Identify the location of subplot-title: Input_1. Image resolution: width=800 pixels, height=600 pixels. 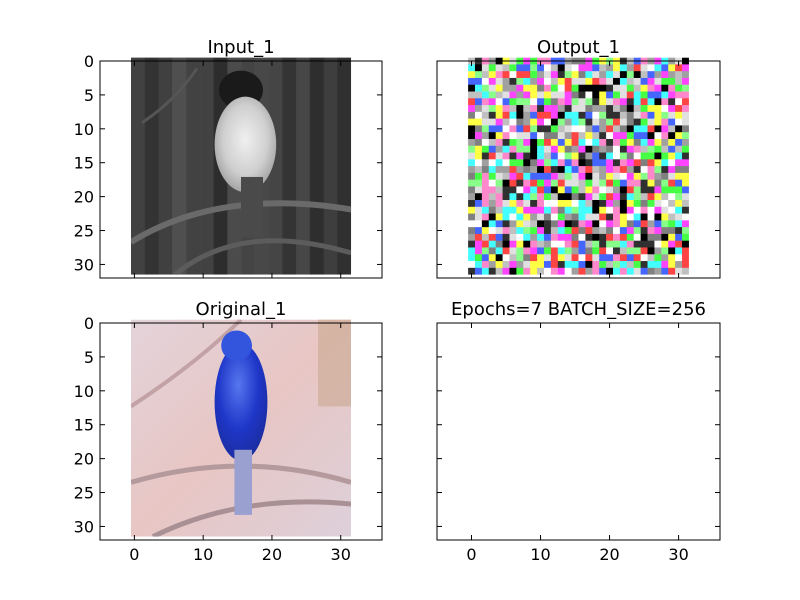
(240, 47).